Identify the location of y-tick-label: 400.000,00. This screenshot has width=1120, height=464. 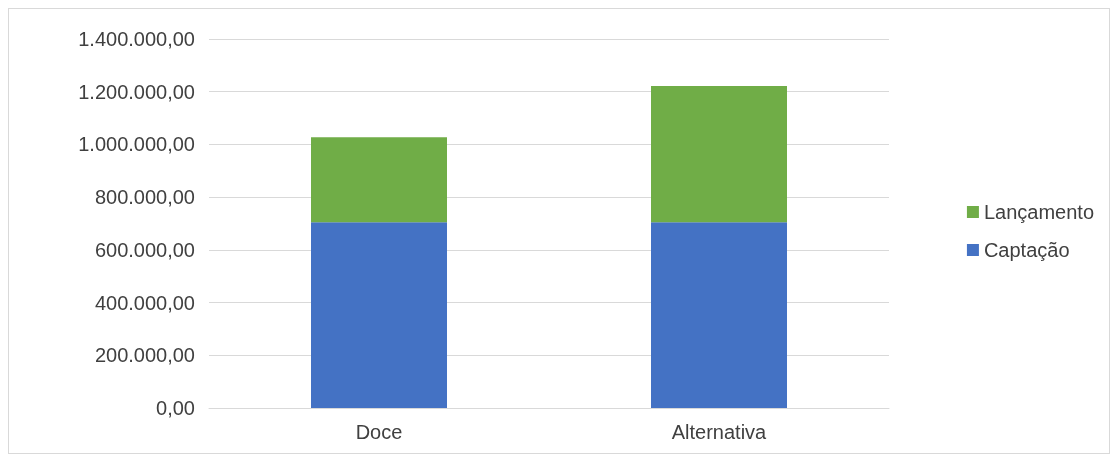
(144, 302).